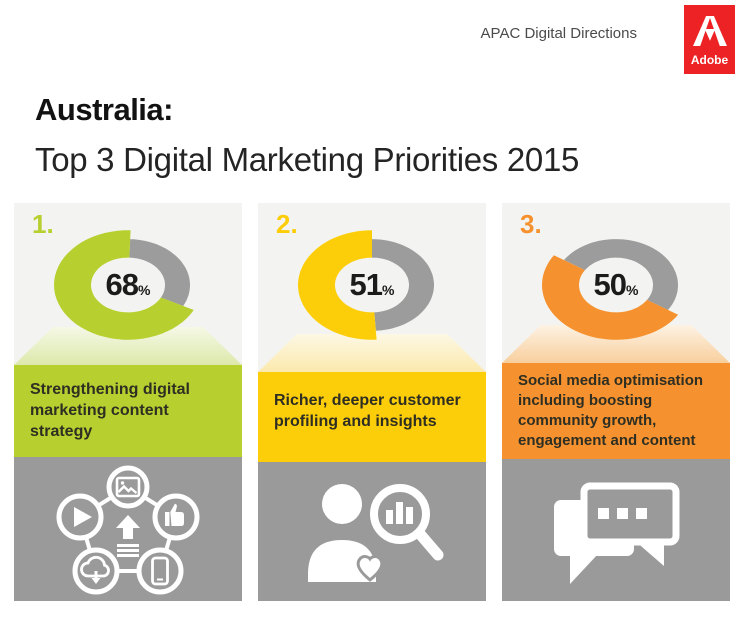 This screenshot has width=747, height=618. I want to click on adobe-logo: Adobe, so click(709, 39).